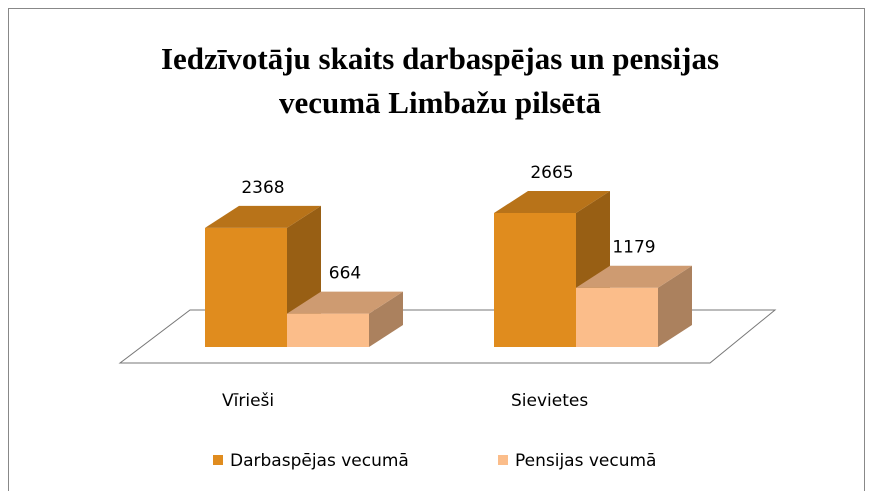 The image size is (872, 491). Describe the element at coordinates (585, 461) in the screenshot. I see `legend-label: Pensijas vecumā` at that location.